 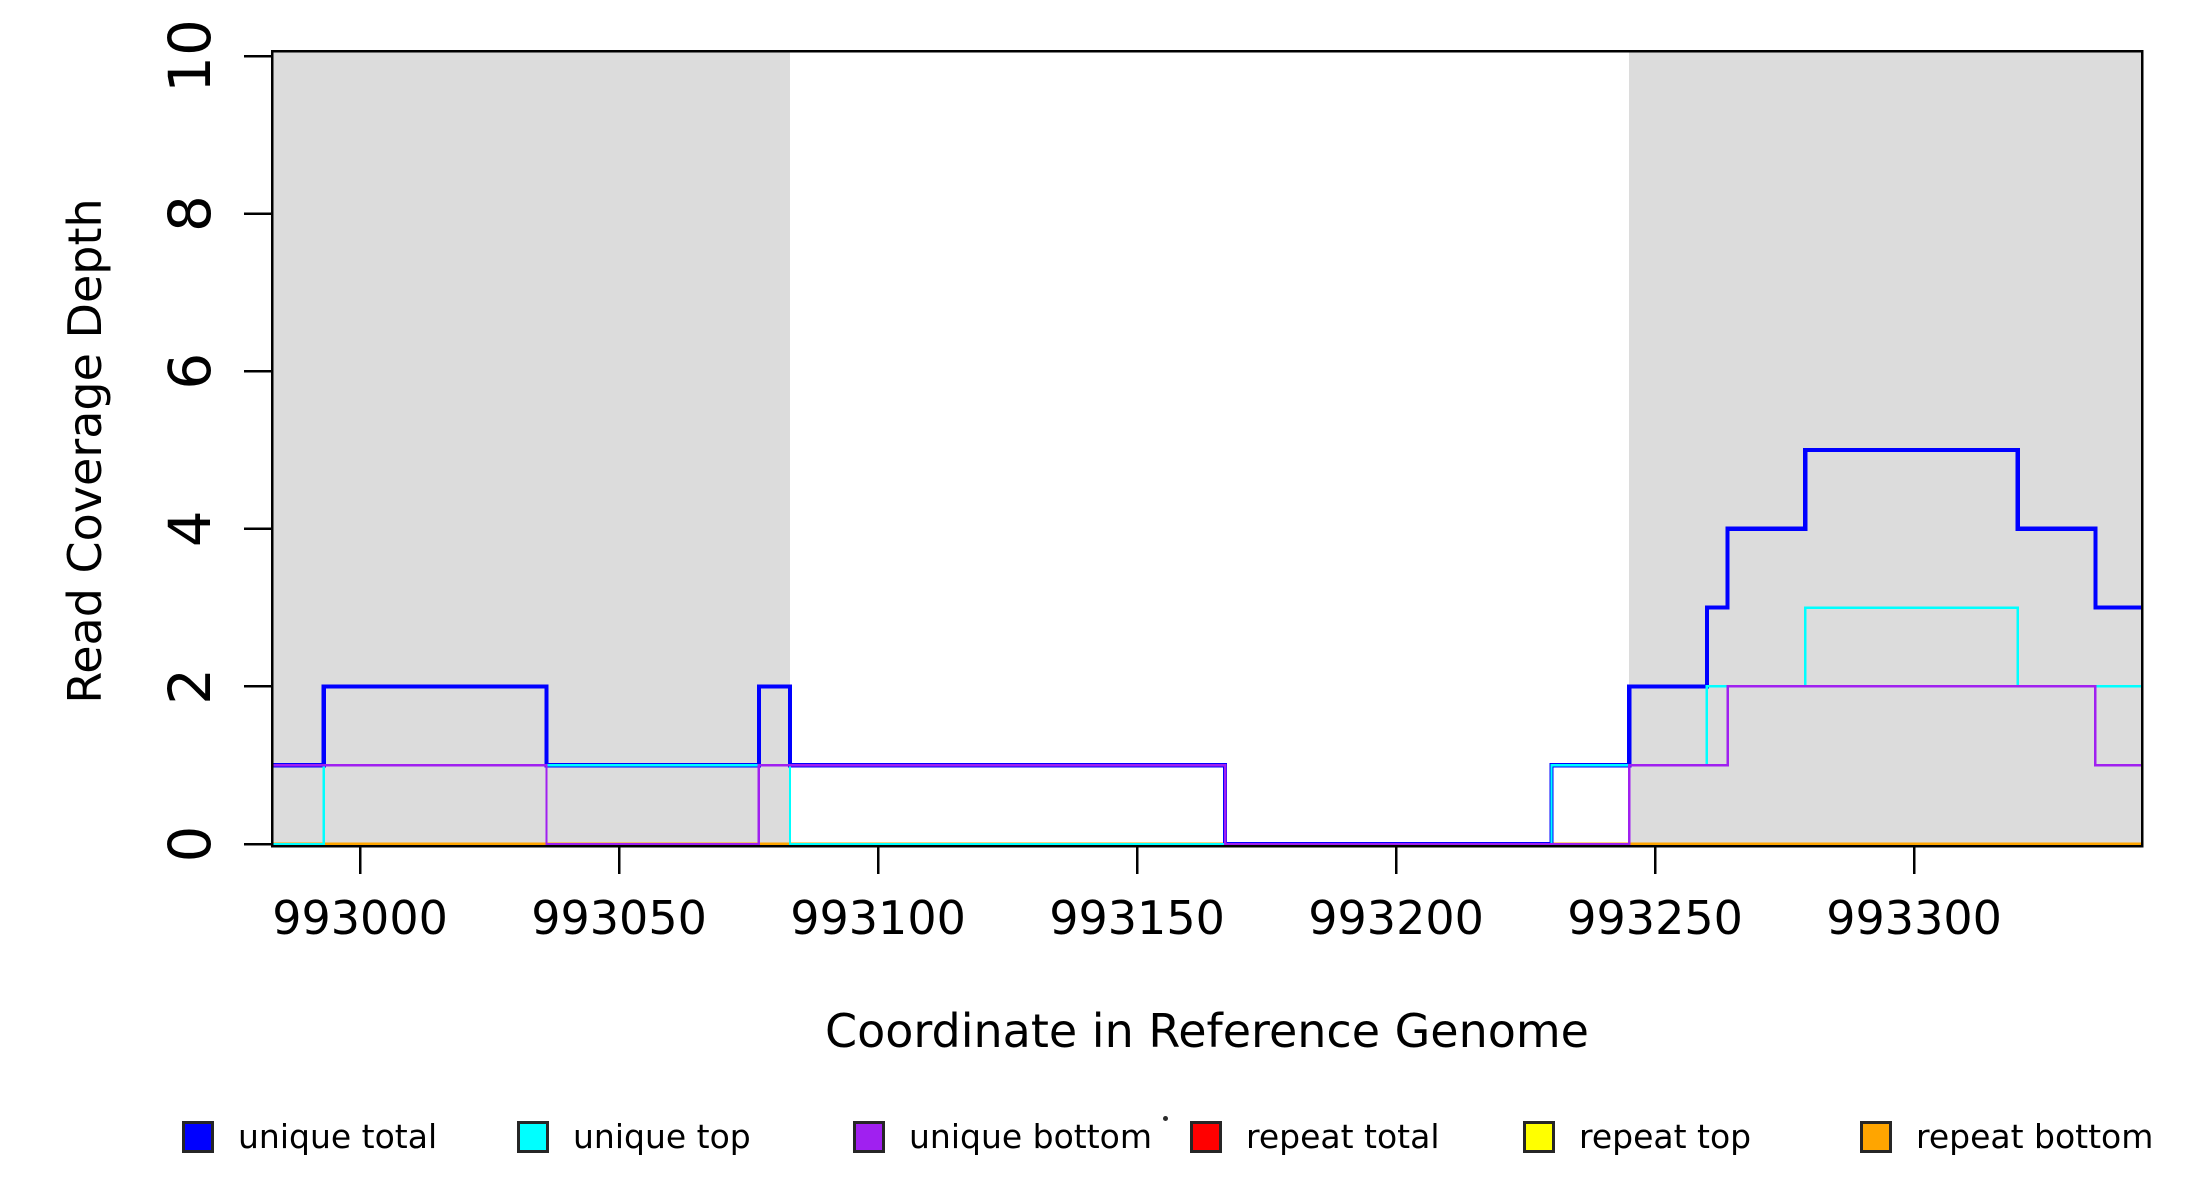 What do you see at coordinates (1207, 765) in the screenshot?
I see `series-line-unique-bottom` at bounding box center [1207, 765].